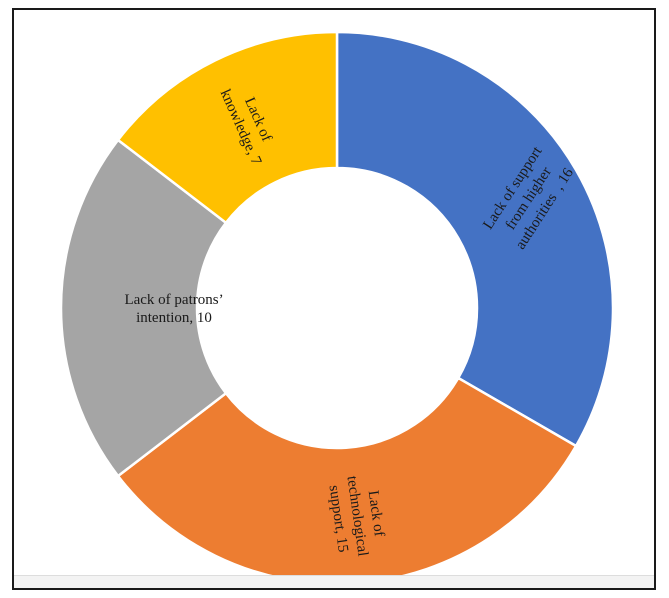  Describe the element at coordinates (174, 318) in the screenshot. I see `slice-label-line: intention, 10` at that location.